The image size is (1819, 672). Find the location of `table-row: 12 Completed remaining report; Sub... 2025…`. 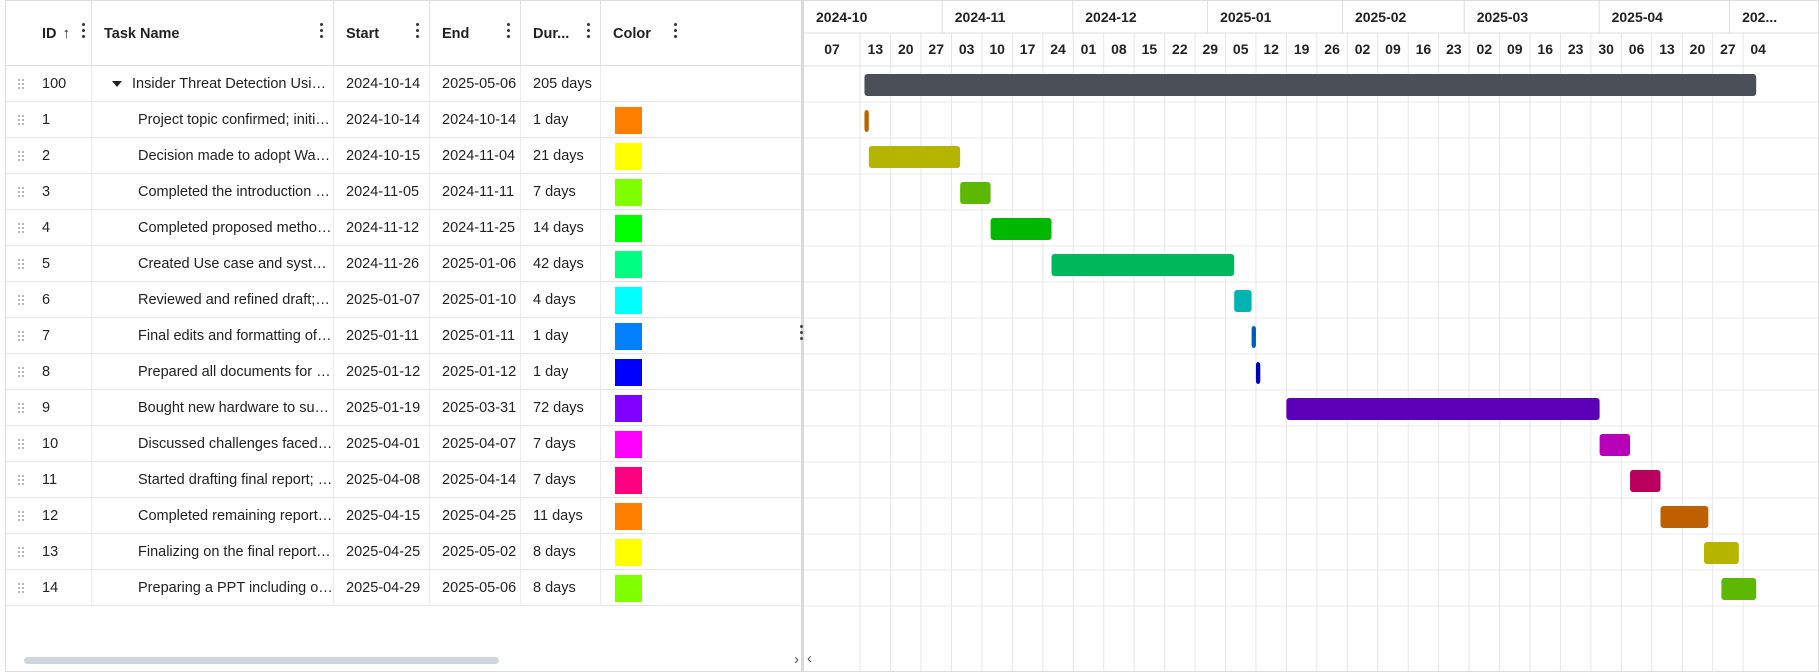

table-row: 12 Completed remaining report; Sub... 2025… is located at coordinates (404, 516).